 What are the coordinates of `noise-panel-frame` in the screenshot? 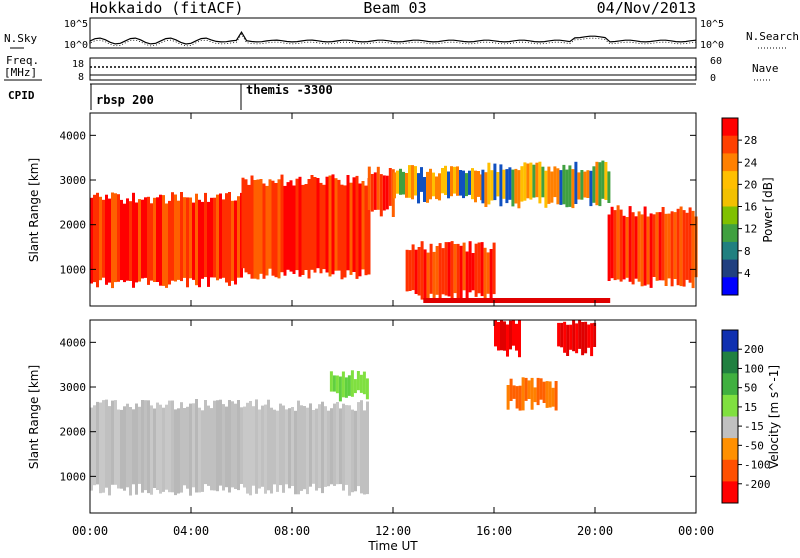 It's located at (393, 33).